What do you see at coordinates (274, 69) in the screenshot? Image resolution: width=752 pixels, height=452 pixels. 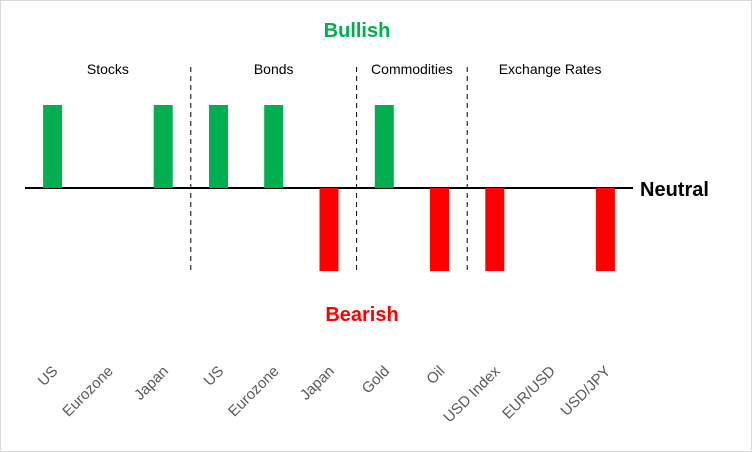 I see `group-label-1: Bonds` at bounding box center [274, 69].